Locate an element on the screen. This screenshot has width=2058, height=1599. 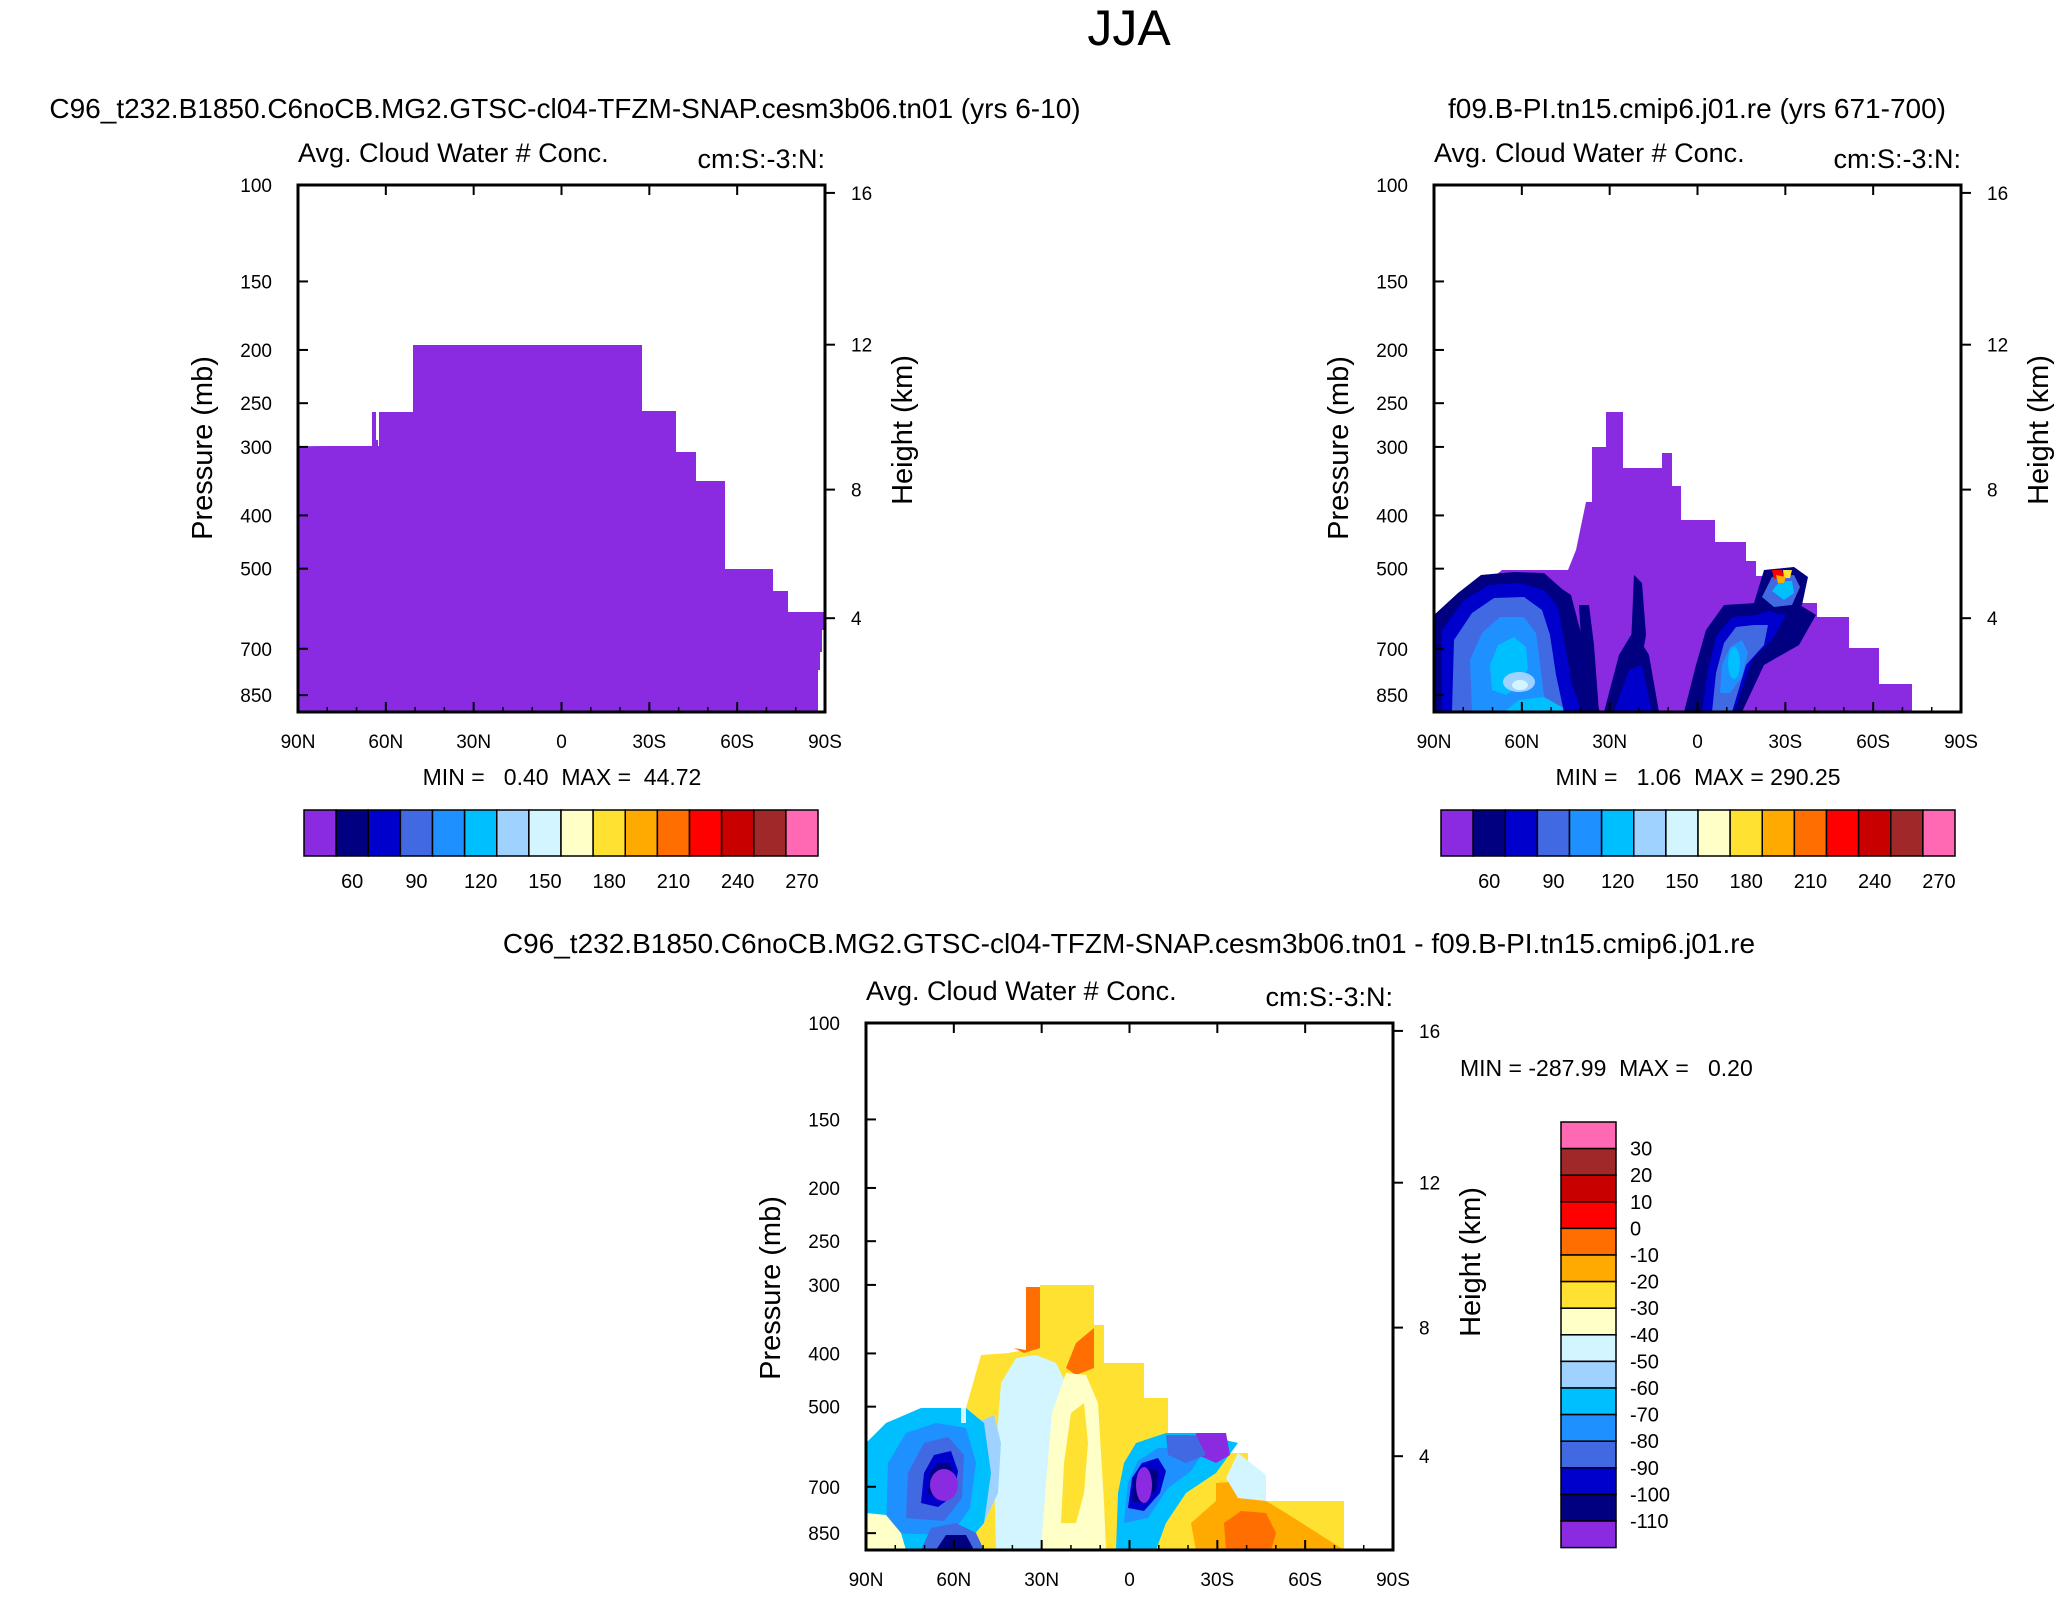
panel-a-cloud-region is located at coordinates (340, 443).